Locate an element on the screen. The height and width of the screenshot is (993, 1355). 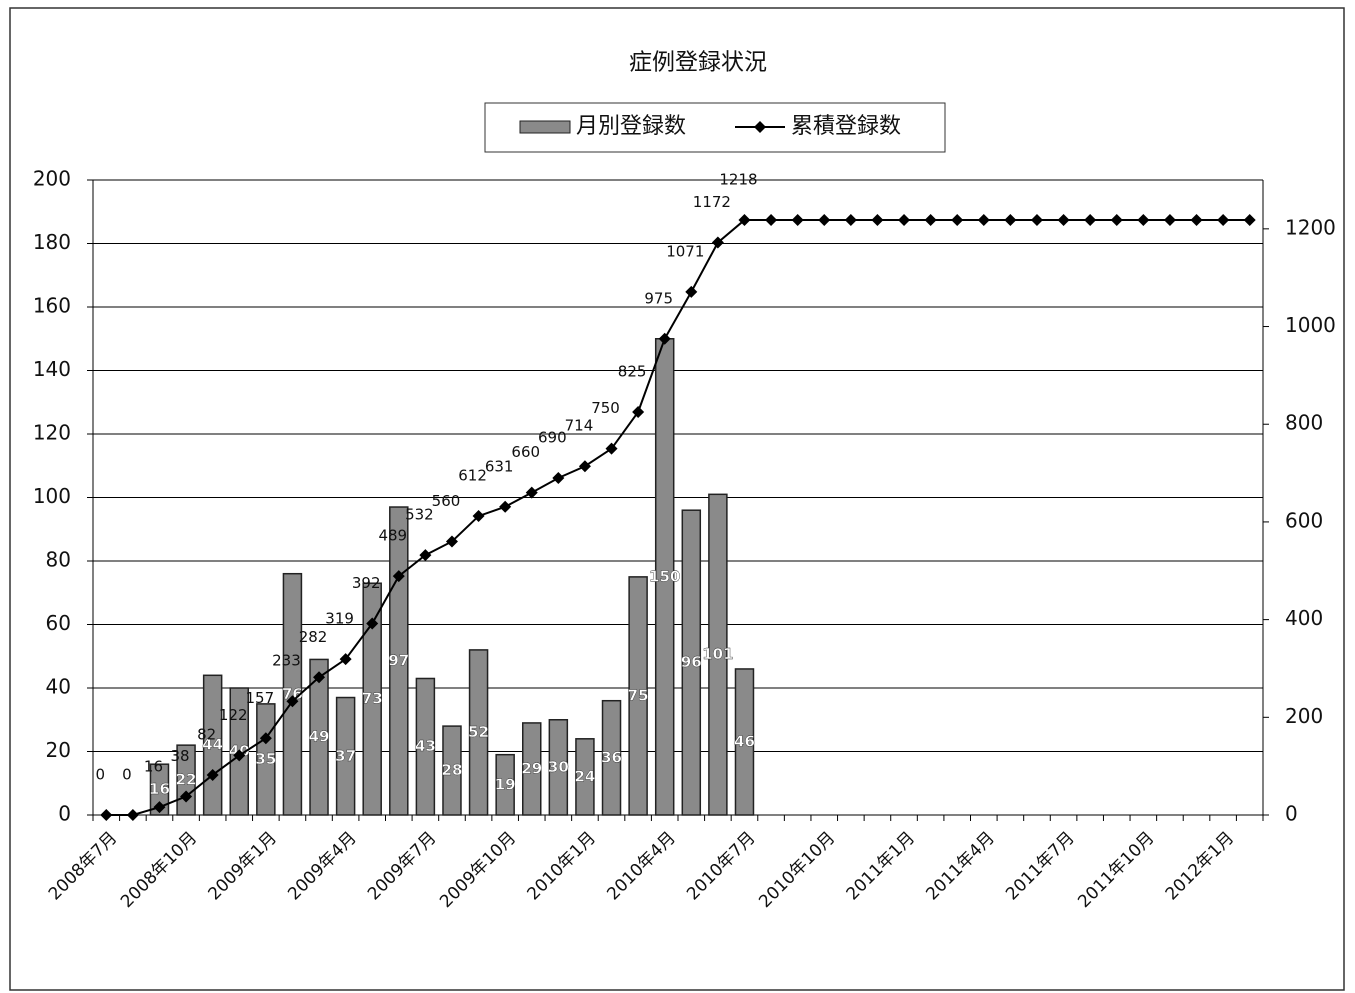
bar-label: 52 is located at coordinates (478, 732).